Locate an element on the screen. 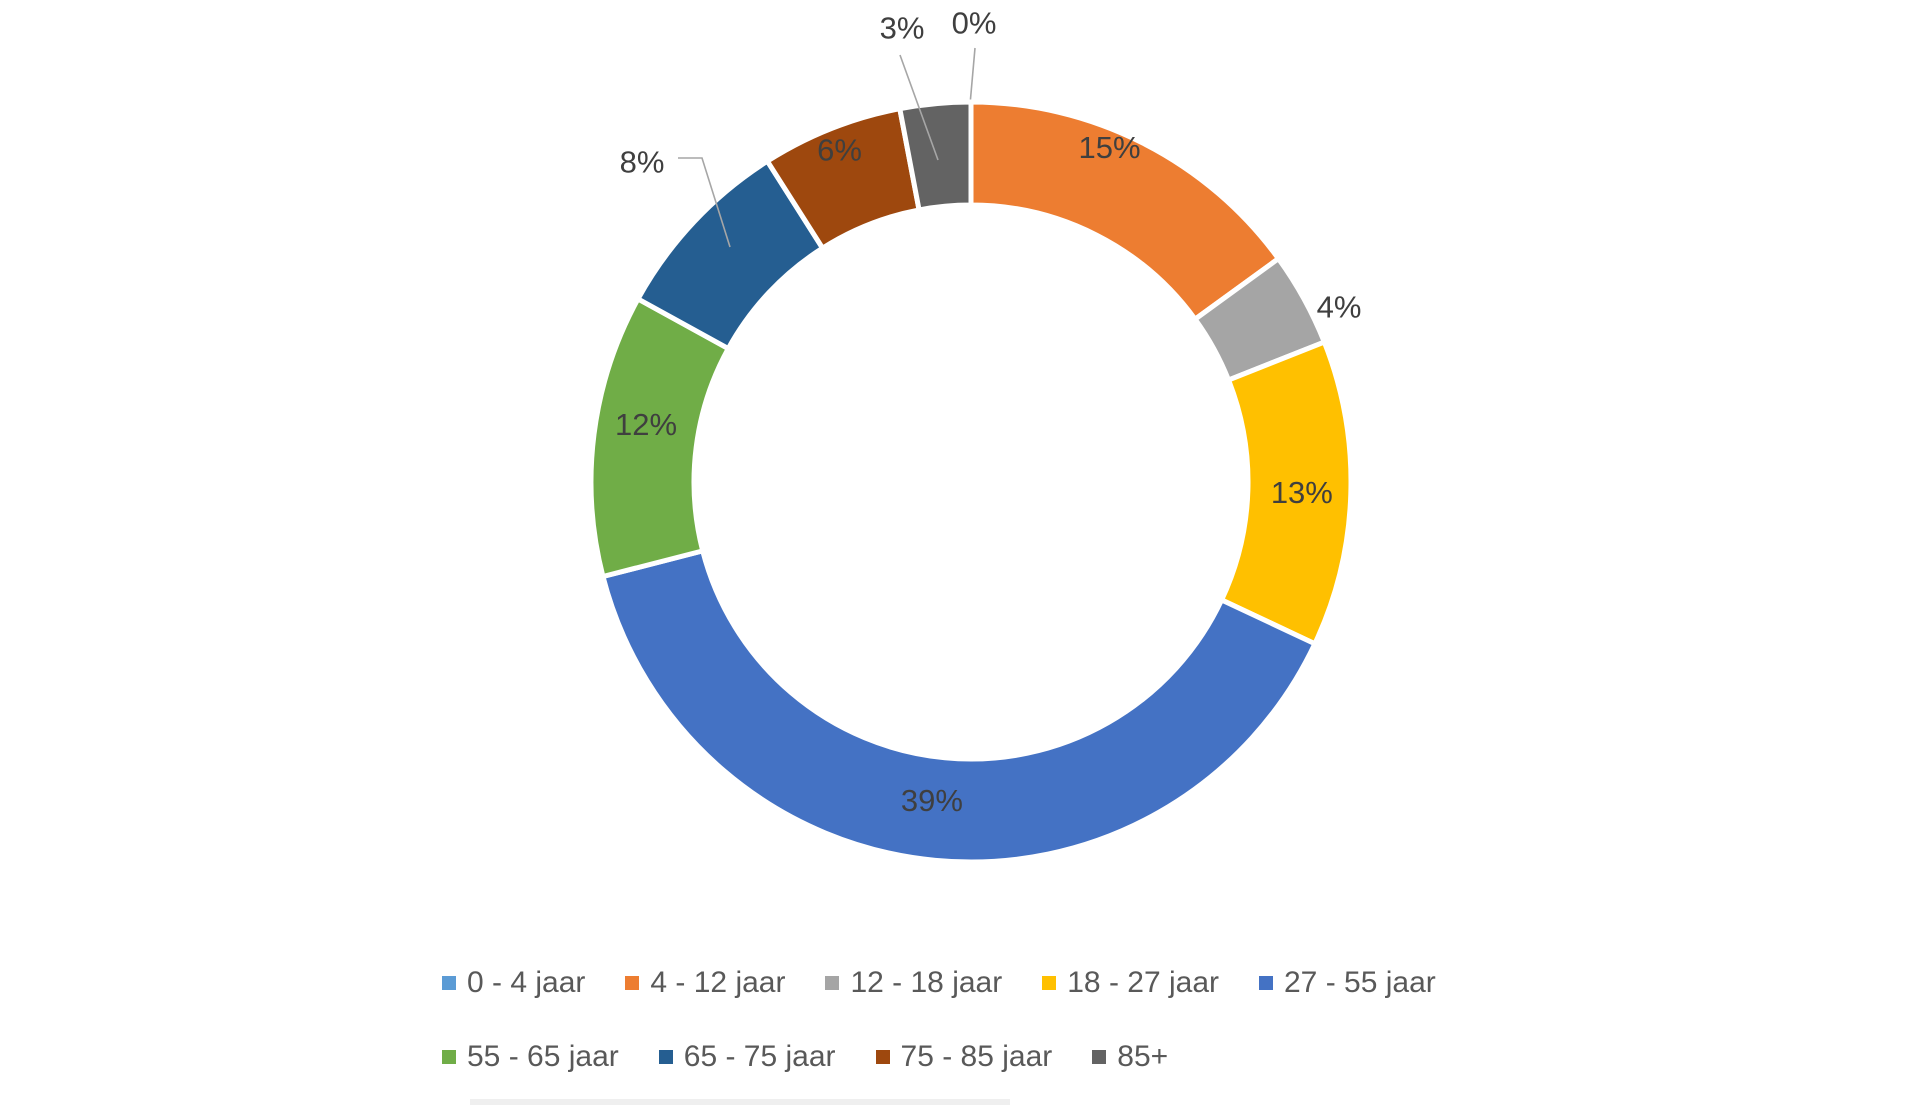 This screenshot has height=1105, width=1920. slice-percent-label: 0% is located at coordinates (974, 23).